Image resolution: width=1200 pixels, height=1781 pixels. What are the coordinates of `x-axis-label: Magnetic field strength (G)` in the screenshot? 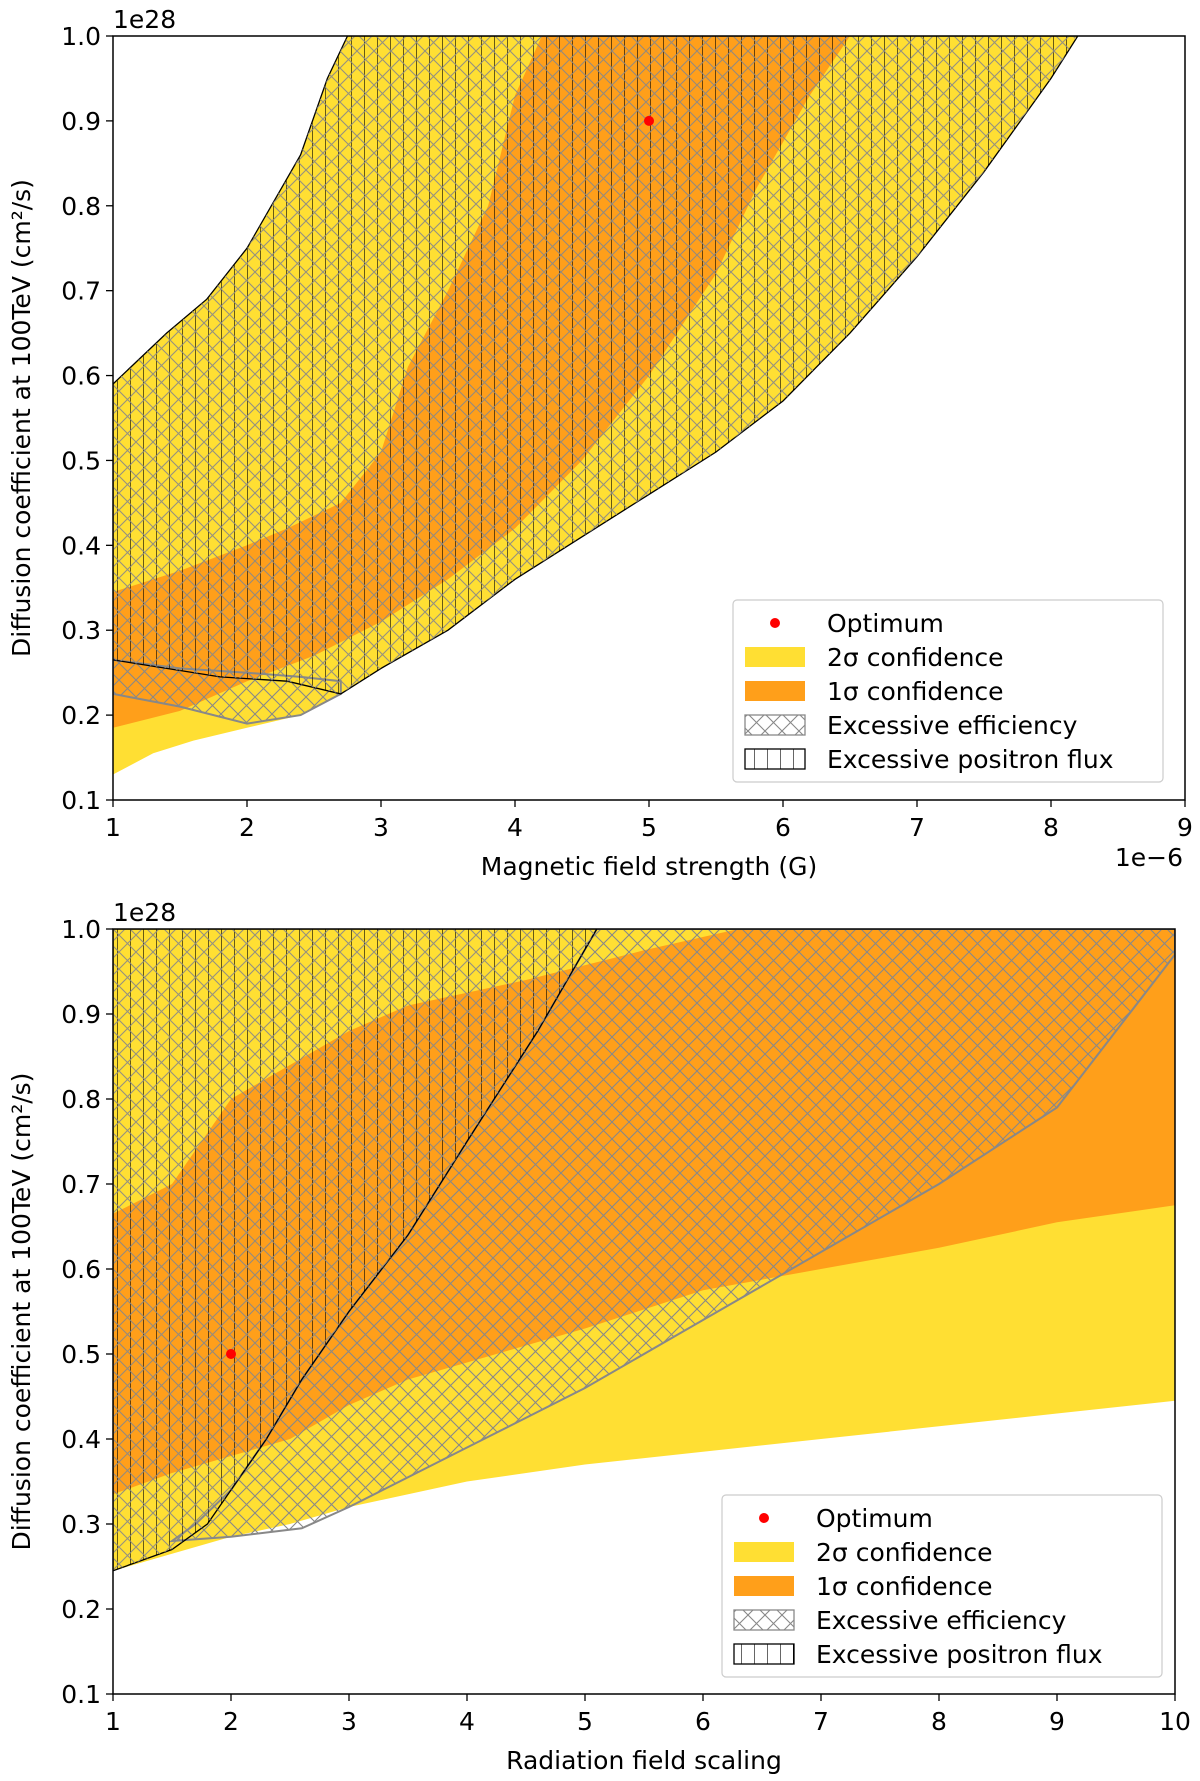 It's located at (649, 866).